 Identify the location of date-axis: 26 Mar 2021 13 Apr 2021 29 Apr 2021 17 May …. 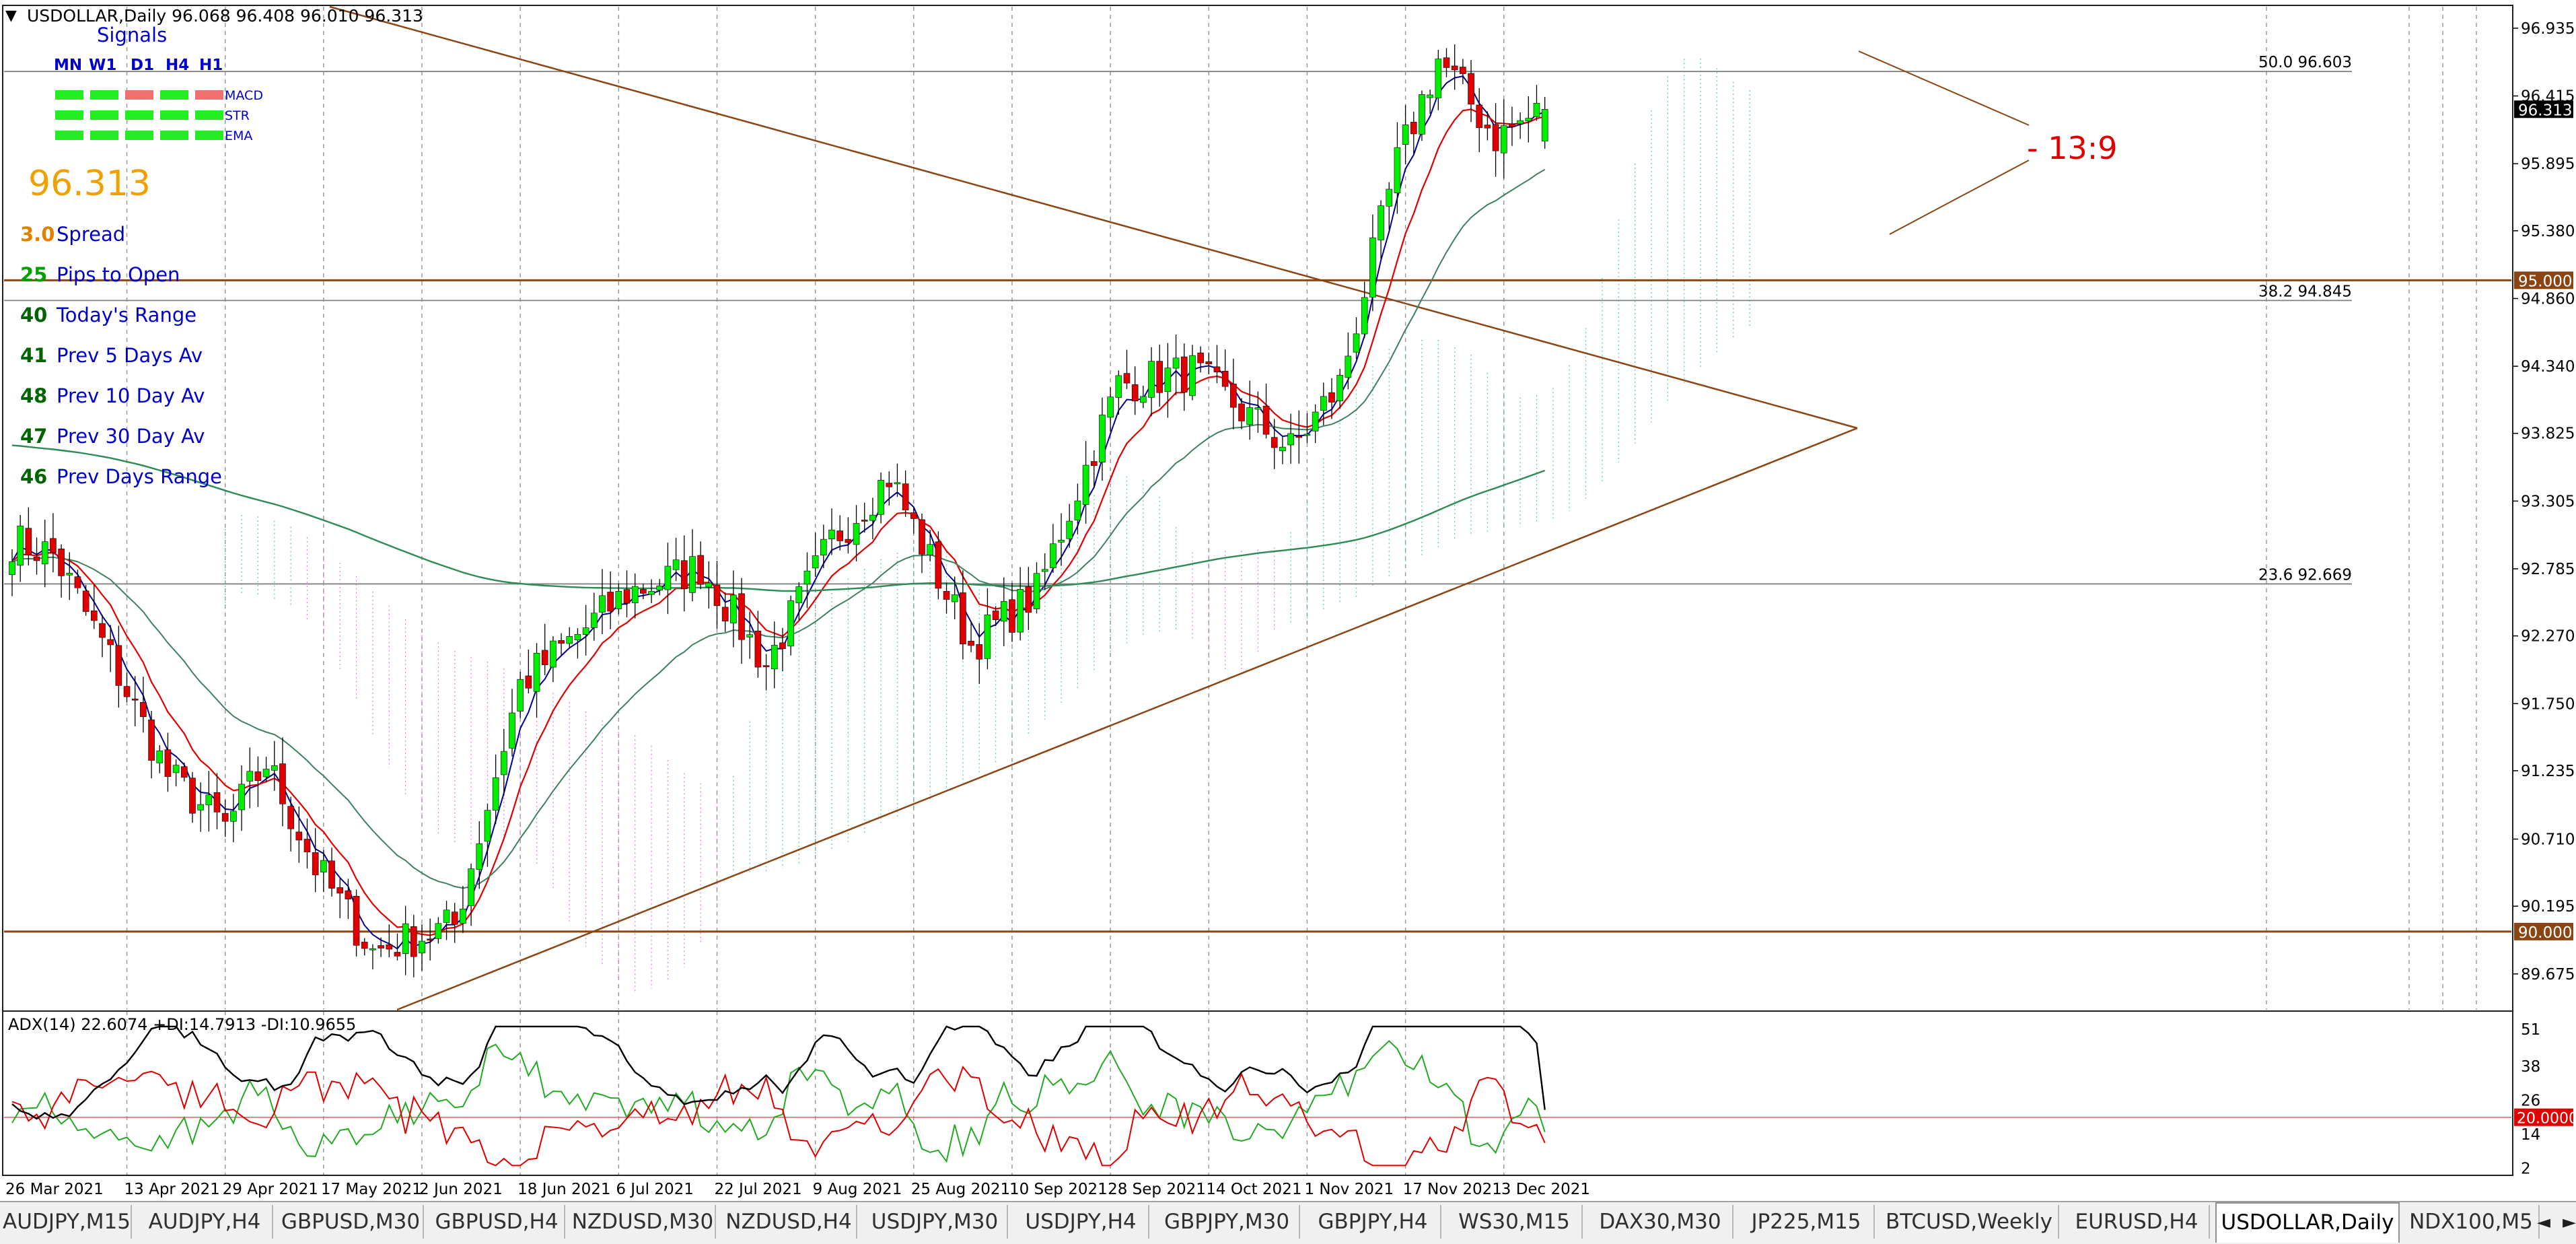
(797, 1189).